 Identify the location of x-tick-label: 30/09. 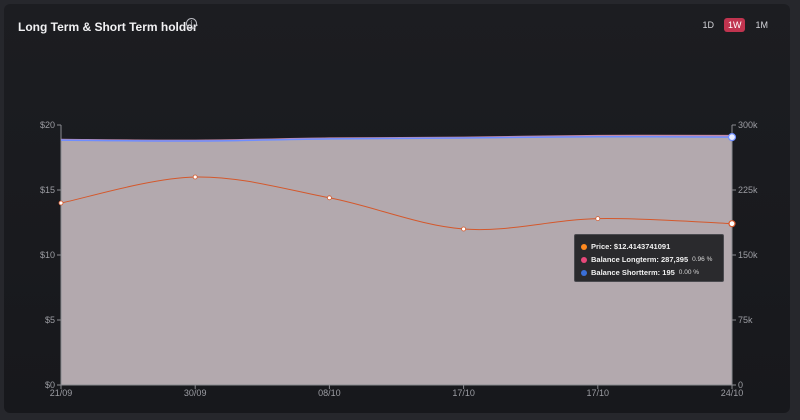
(195, 393).